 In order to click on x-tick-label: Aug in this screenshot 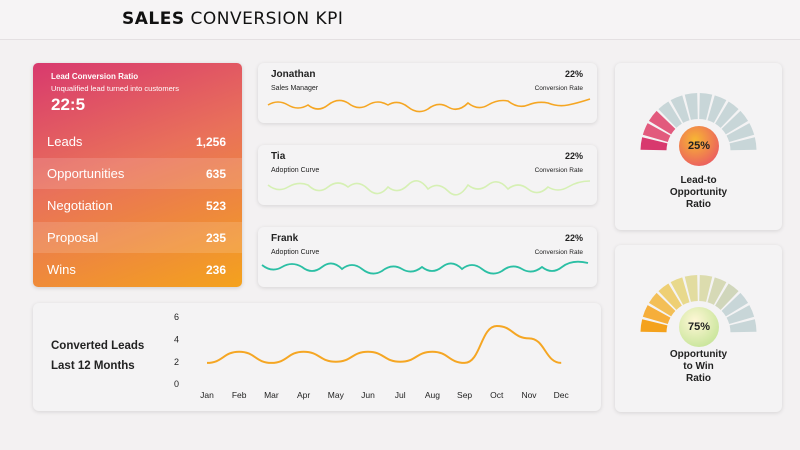, I will do `click(432, 395)`.